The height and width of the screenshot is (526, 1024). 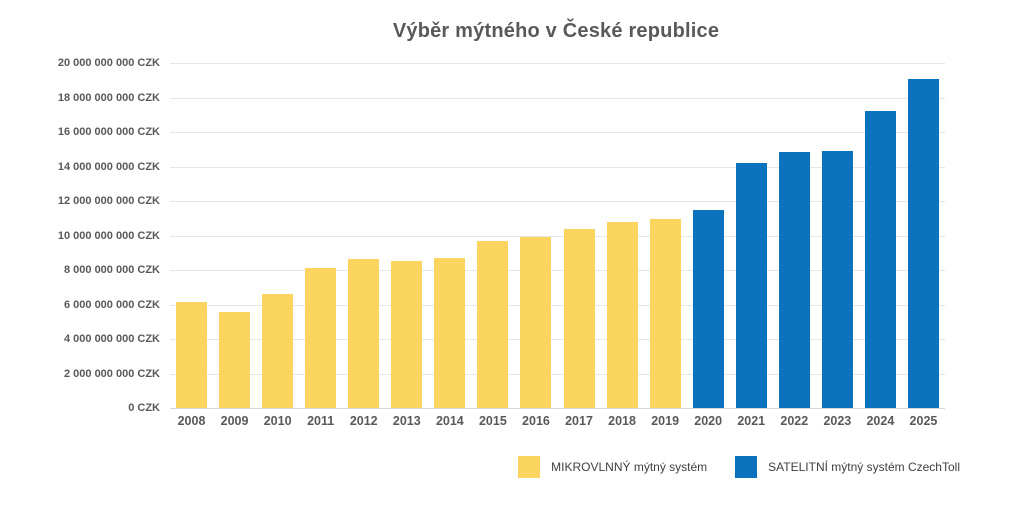 What do you see at coordinates (111, 305) in the screenshot?
I see `y-axis-tick-label: 6 000 000 000 CZK` at bounding box center [111, 305].